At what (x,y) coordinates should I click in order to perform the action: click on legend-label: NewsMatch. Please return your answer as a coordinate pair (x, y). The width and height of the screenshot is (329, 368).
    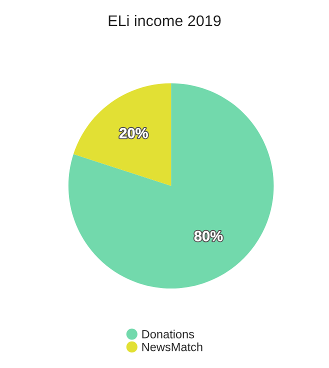
    Looking at the image, I should click on (172, 347).